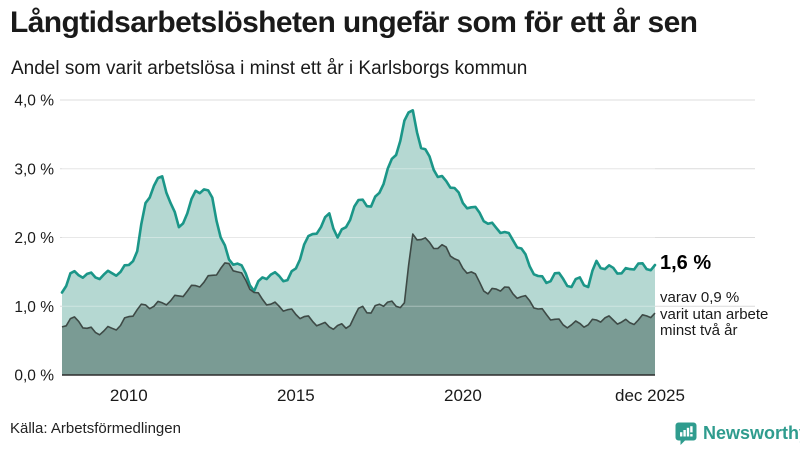 The image size is (800, 450). What do you see at coordinates (34, 307) in the screenshot?
I see `y-tick-label-1: 1,0 %` at bounding box center [34, 307].